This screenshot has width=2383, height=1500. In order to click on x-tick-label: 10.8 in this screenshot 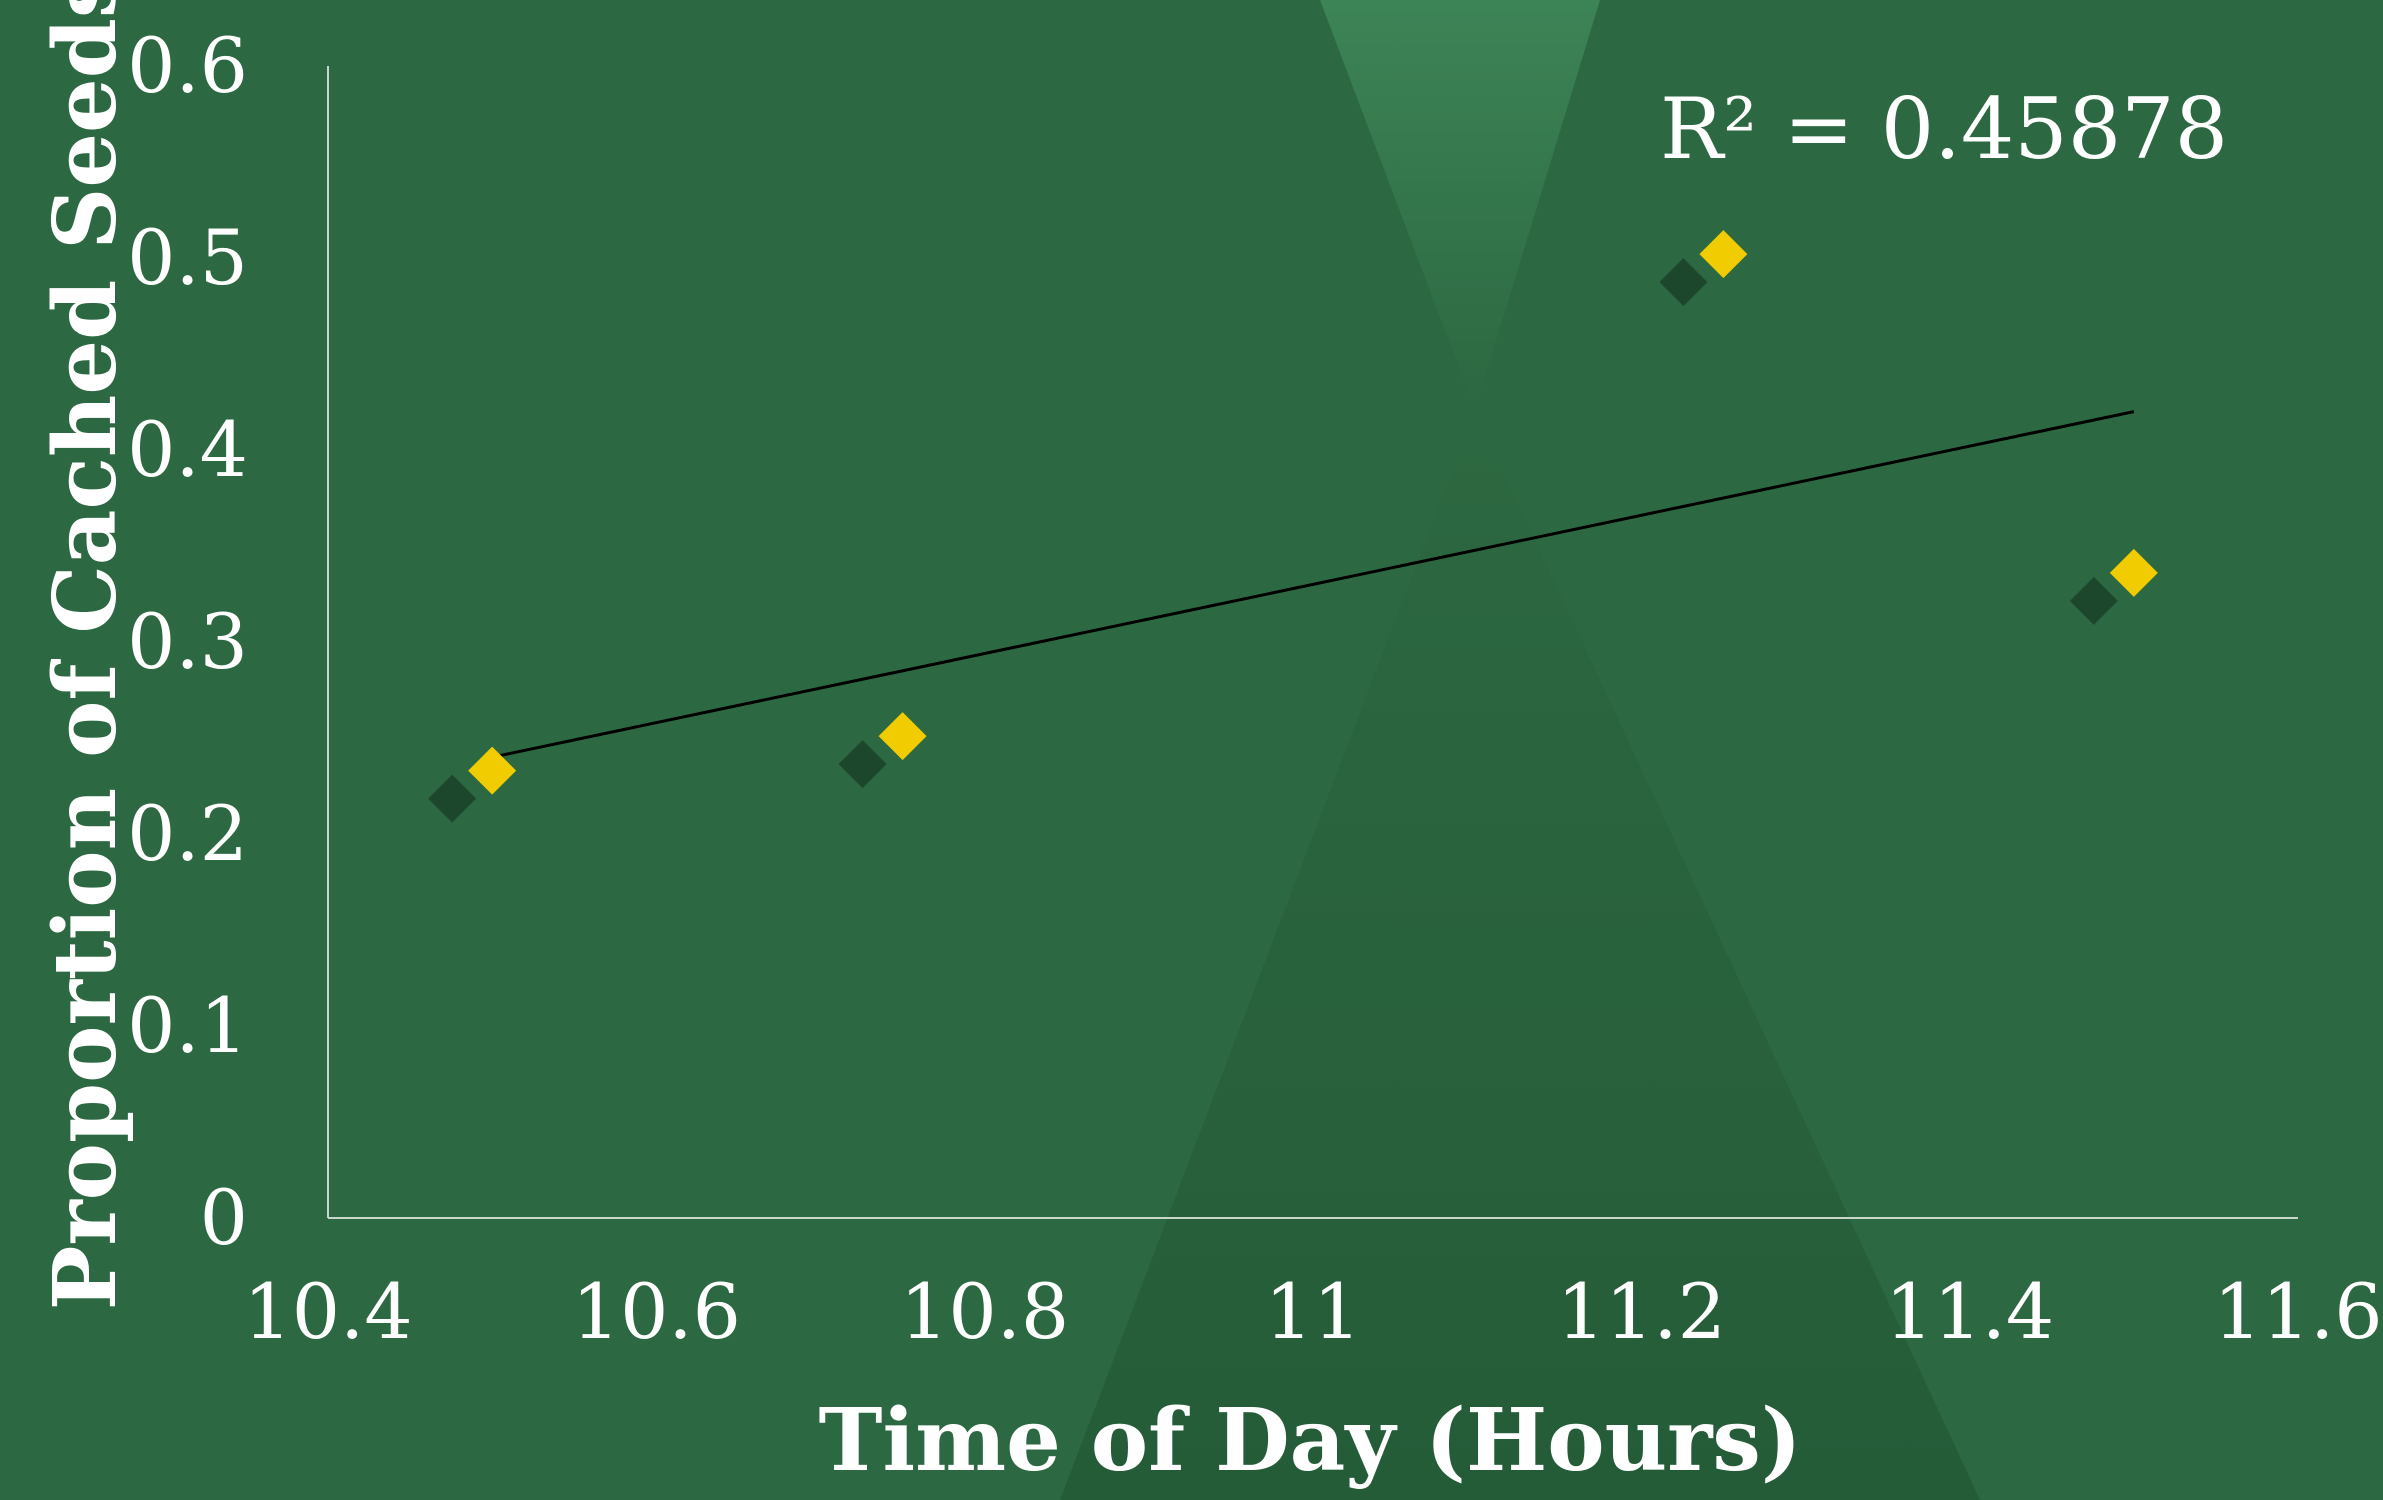, I will do `click(984, 1311)`.